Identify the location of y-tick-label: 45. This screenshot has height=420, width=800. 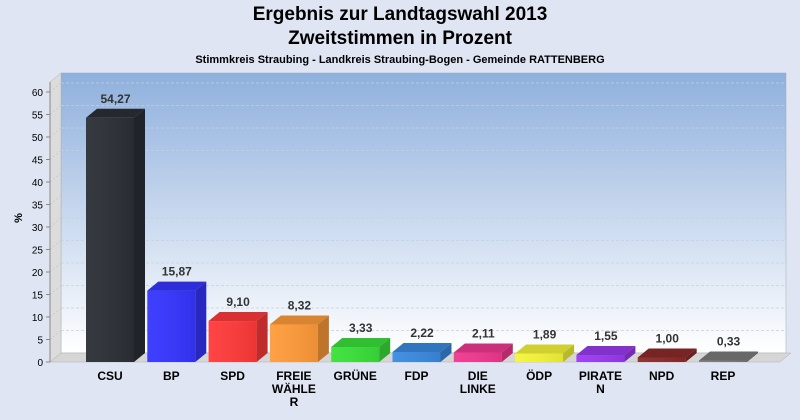
(38, 161).